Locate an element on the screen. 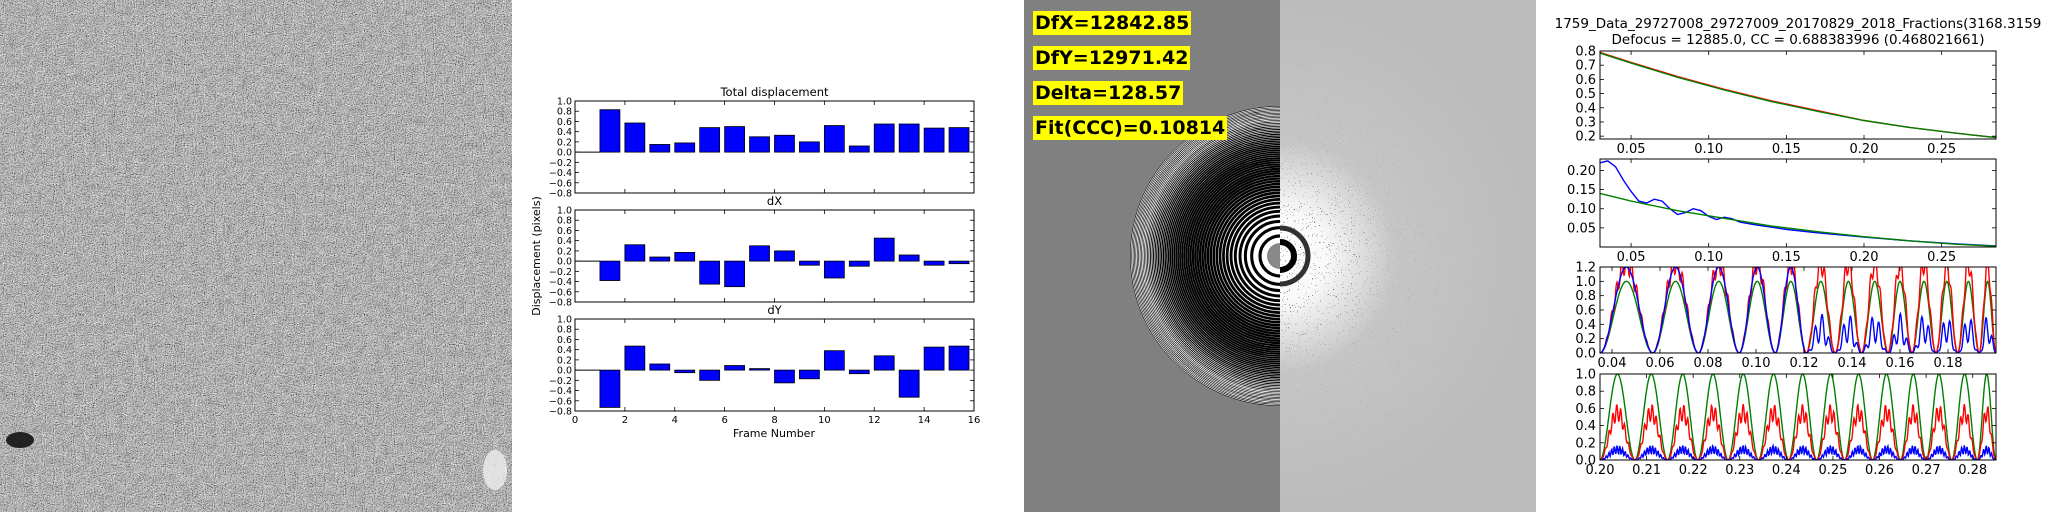  x-tick-label: 0.25 is located at coordinates (1941, 257).